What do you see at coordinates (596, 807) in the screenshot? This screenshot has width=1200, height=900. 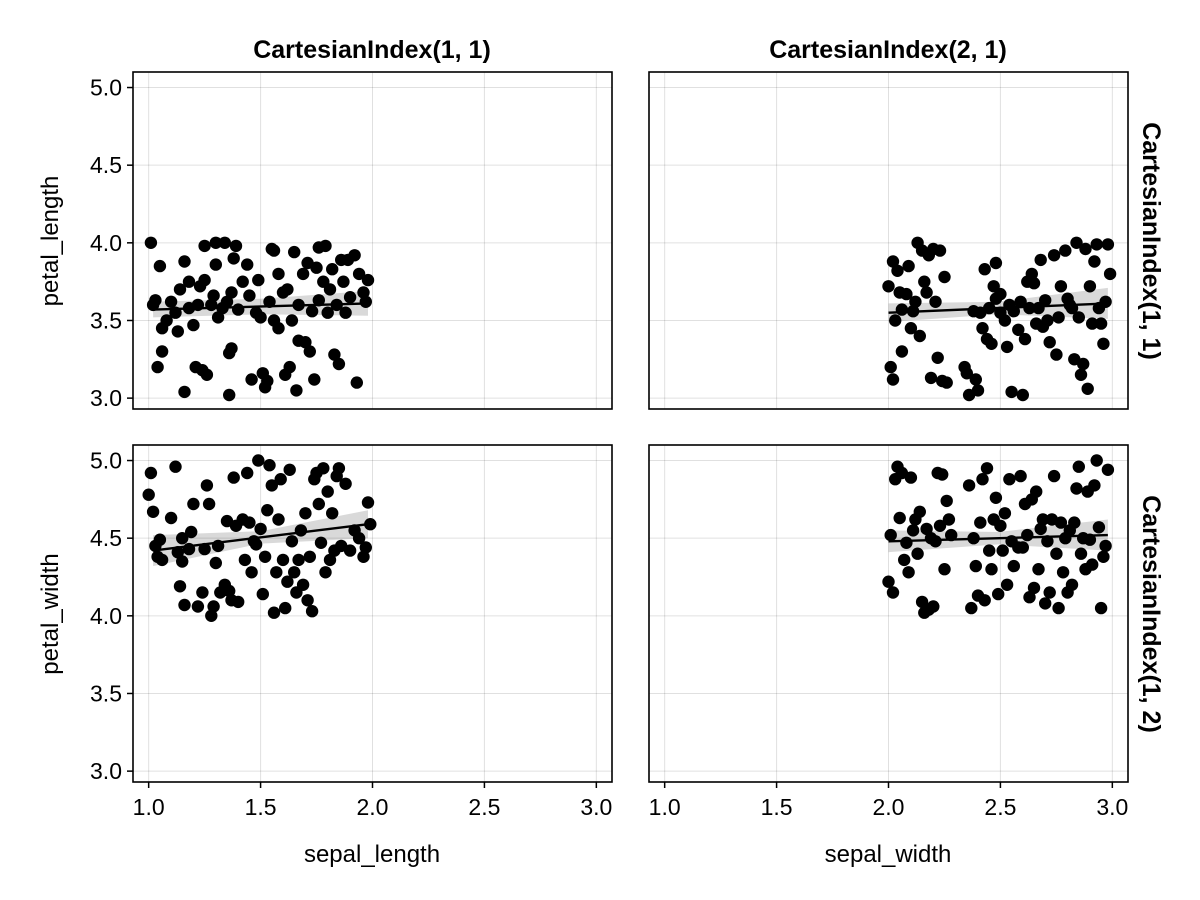 I see `x-tick-label: 3.0` at bounding box center [596, 807].